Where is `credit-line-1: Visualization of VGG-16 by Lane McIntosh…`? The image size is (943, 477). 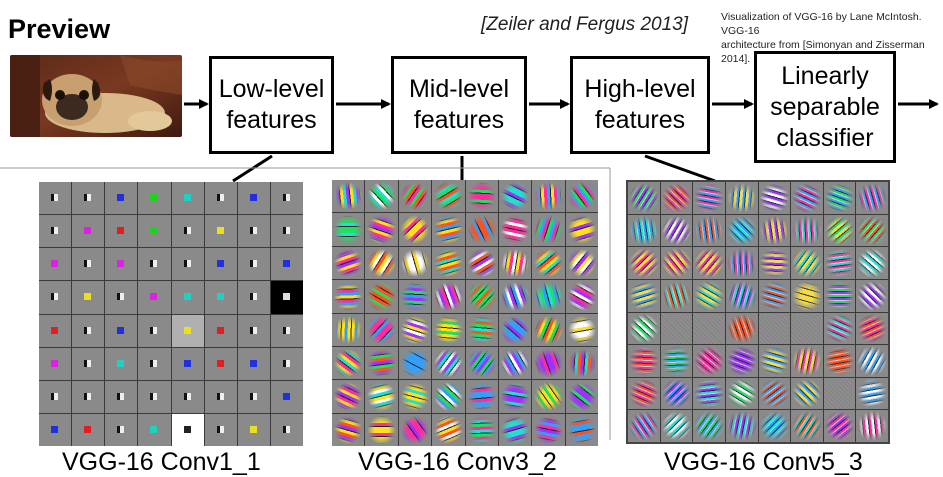 credit-line-1: Visualization of VGG-16 by Lane McIntosh… is located at coordinates (821, 24).